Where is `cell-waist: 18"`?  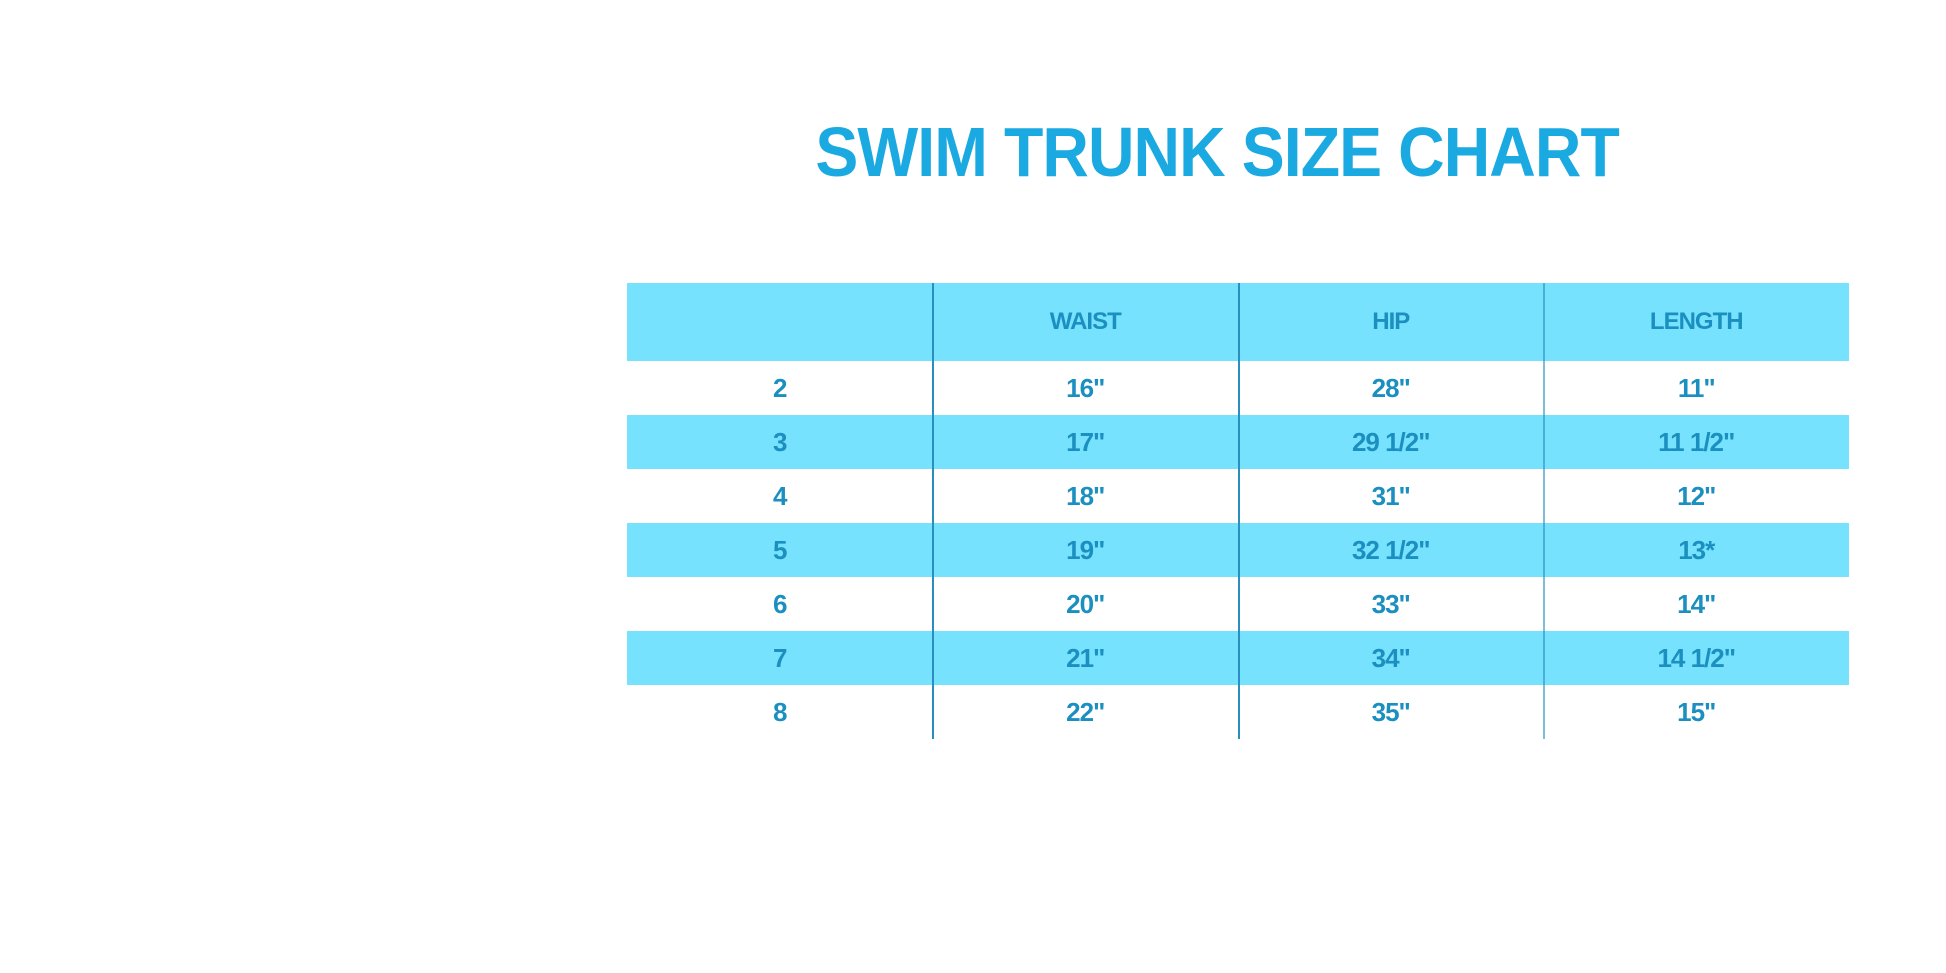
cell-waist: 18" is located at coordinates (1085, 495).